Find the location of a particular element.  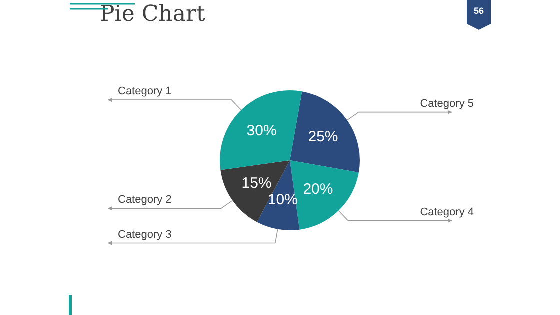

slice-label: Category 2 is located at coordinates (145, 200).